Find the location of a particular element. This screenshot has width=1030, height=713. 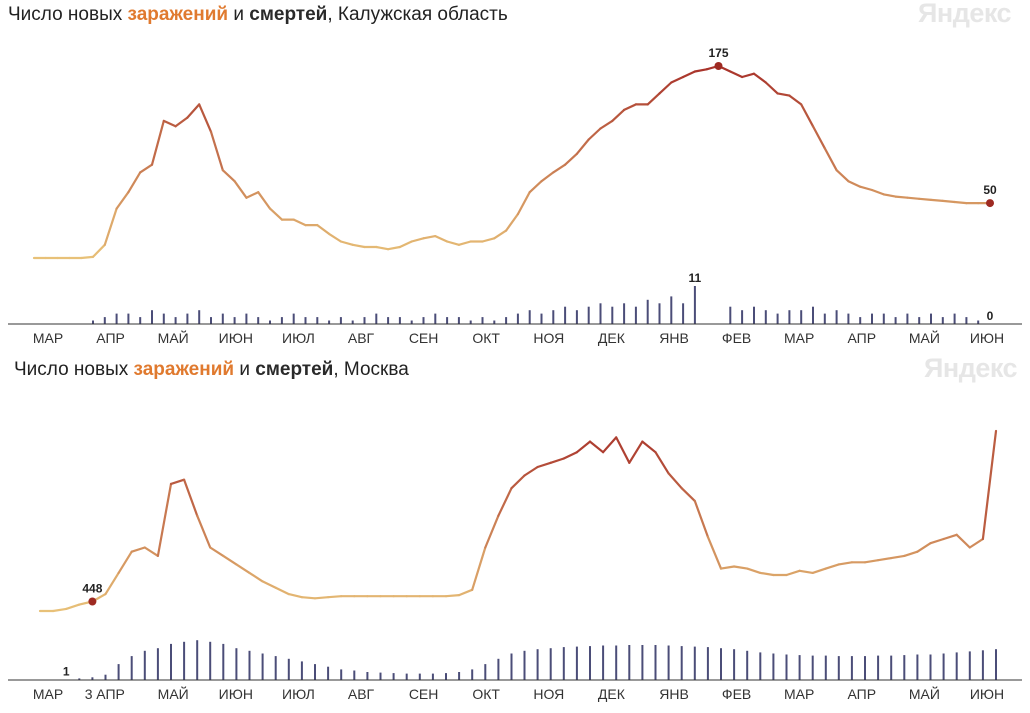

month-tick-label: МАЙ is located at coordinates (173, 693).